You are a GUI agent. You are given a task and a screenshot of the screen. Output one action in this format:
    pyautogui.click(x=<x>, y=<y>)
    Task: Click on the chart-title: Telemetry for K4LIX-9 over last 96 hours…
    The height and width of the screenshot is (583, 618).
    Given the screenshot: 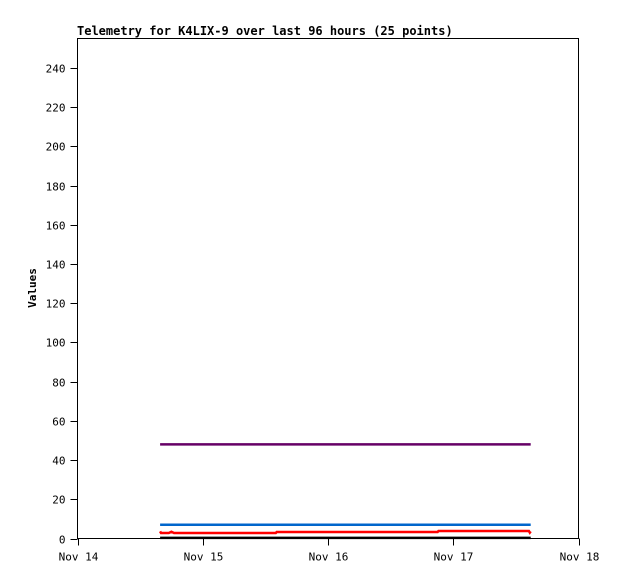 What is the action you would take?
    pyautogui.click(x=265, y=31)
    